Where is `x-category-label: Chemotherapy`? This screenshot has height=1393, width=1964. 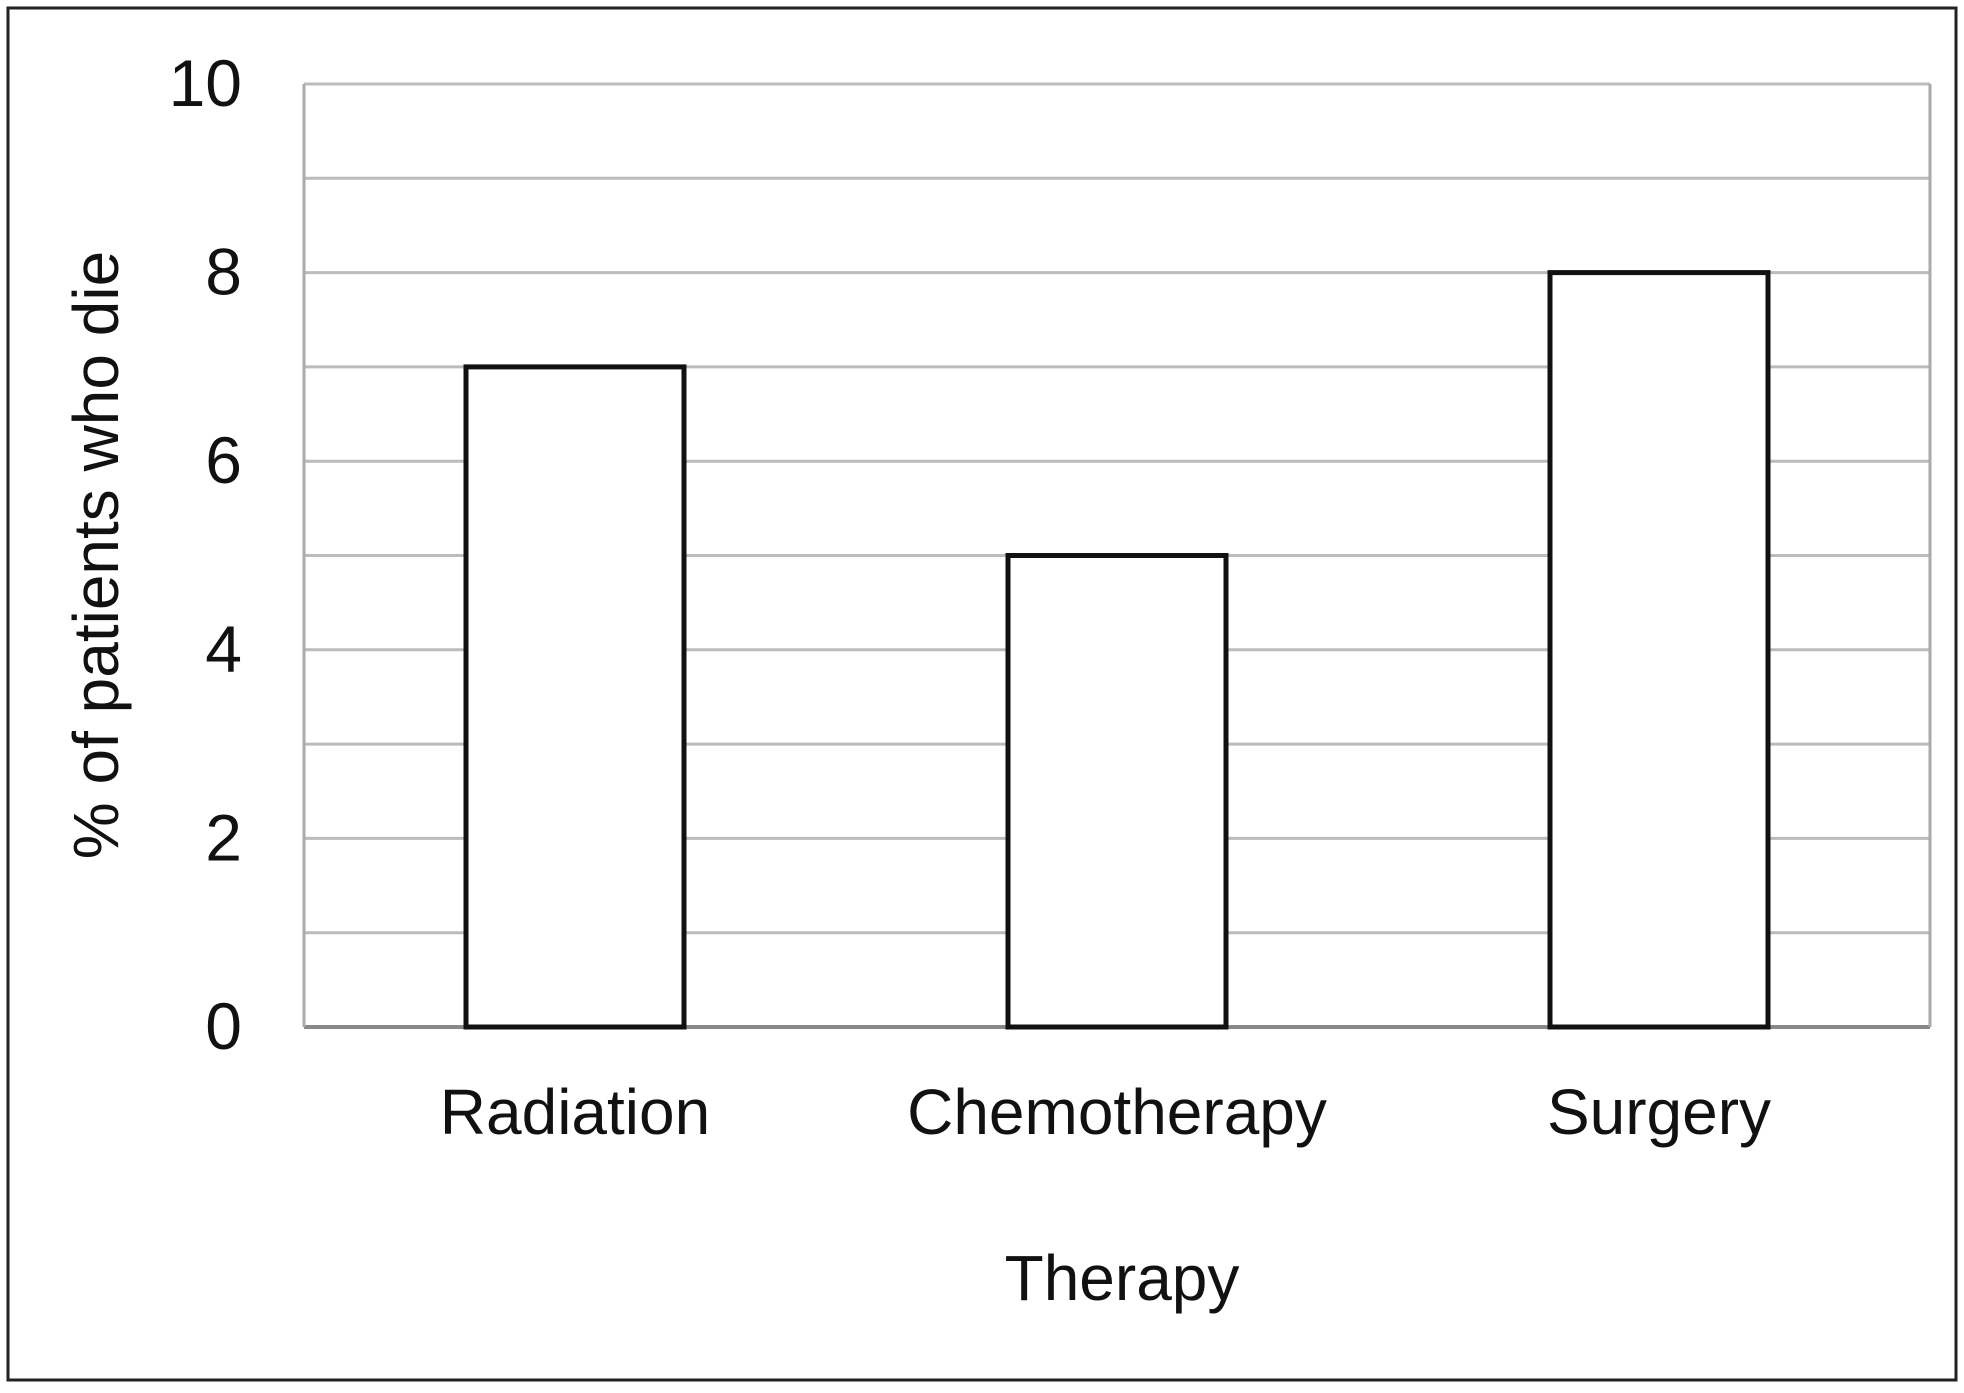
x-category-label: Chemotherapy is located at coordinates (1117, 1112).